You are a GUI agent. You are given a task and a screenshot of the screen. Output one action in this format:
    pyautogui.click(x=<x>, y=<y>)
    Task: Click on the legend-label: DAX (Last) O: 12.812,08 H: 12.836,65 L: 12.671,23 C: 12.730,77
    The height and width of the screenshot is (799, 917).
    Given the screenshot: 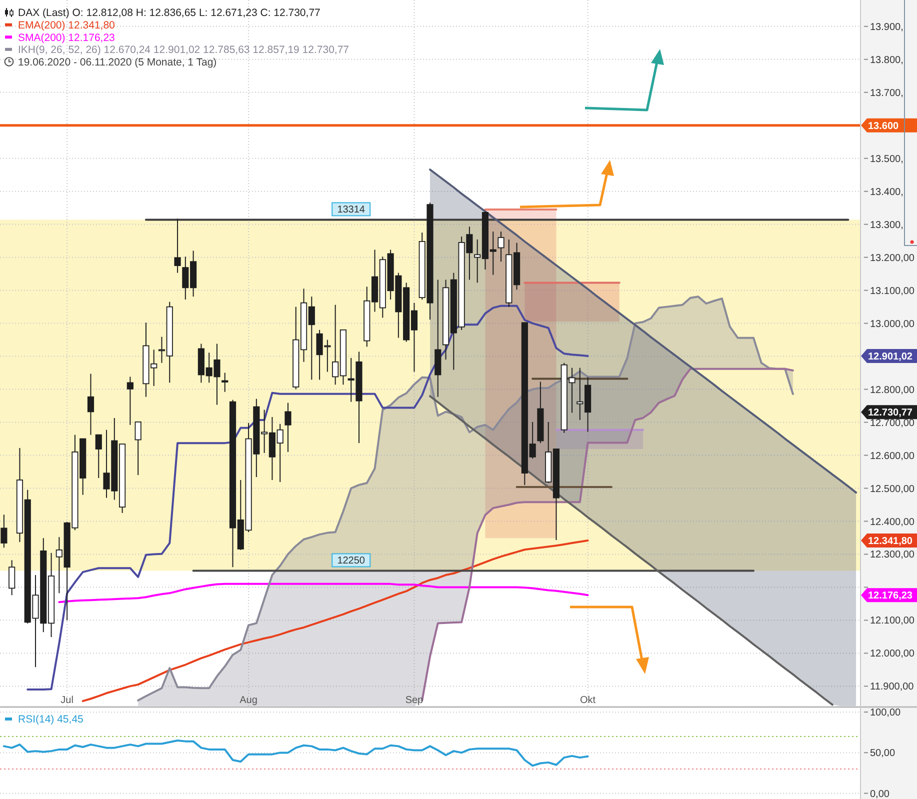 What is the action you would take?
    pyautogui.click(x=169, y=13)
    